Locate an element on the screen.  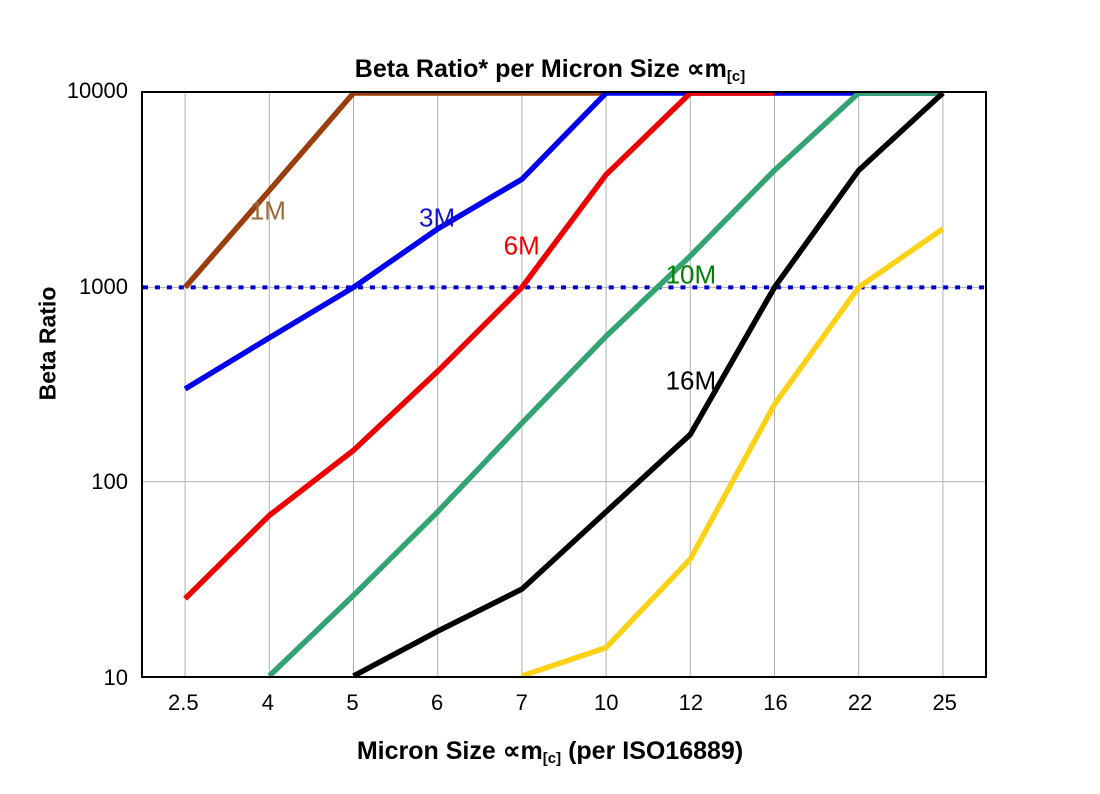
chart-title: Beta Ratio* per Micron Size ∝m[c] is located at coordinates (550, 69).